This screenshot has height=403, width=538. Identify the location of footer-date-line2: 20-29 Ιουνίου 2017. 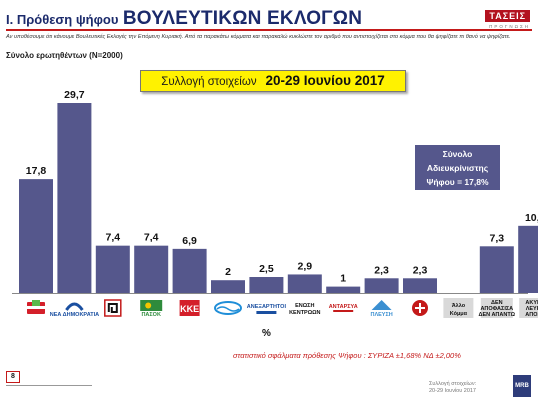
(452, 391).